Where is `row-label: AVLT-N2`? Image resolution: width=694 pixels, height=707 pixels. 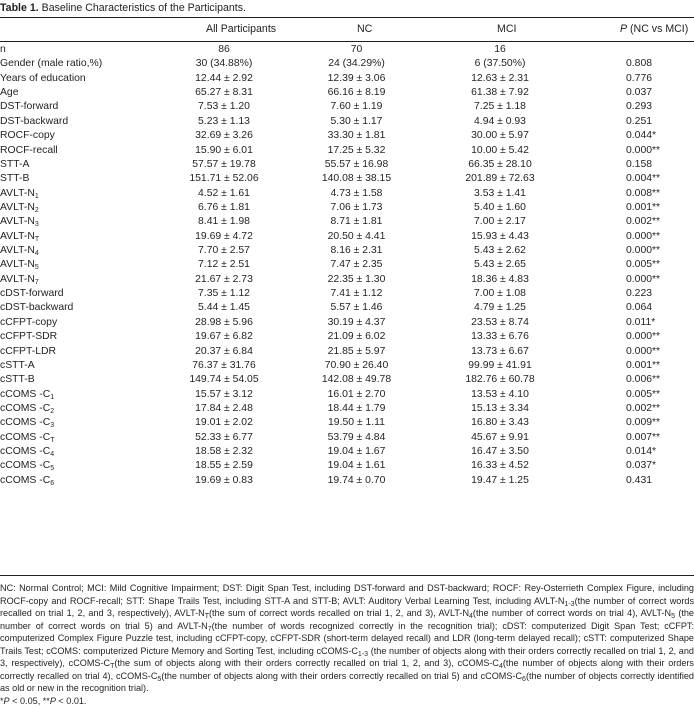 row-label: AVLT-N2 is located at coordinates (80, 208).